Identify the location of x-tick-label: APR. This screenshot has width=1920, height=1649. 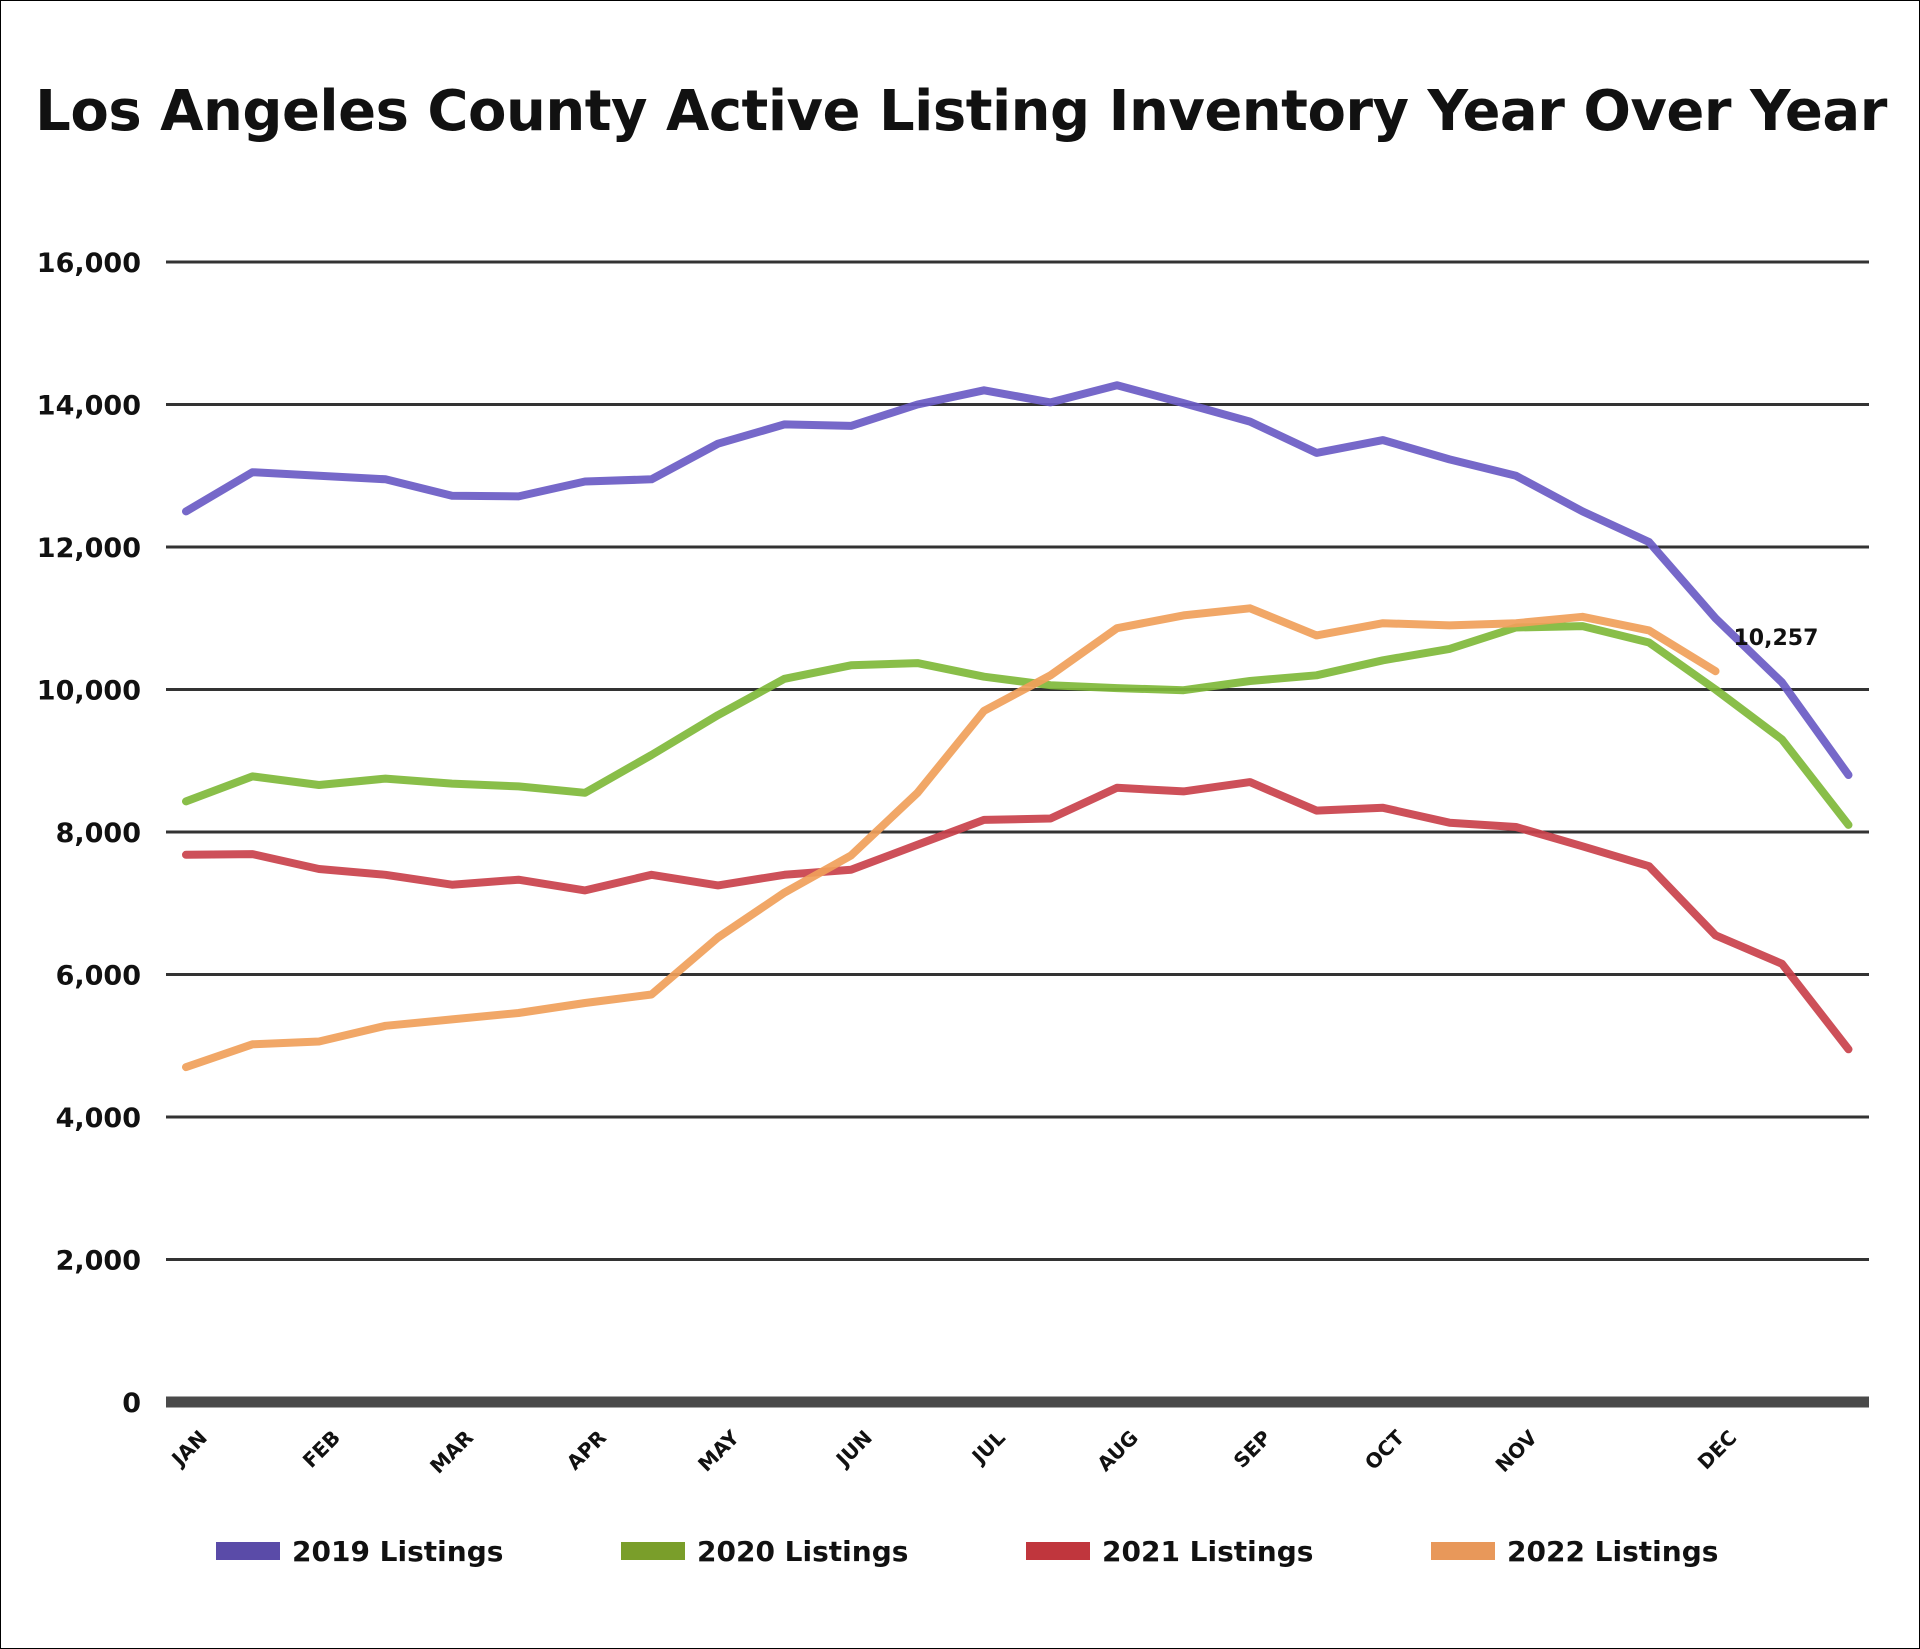
(586, 1449).